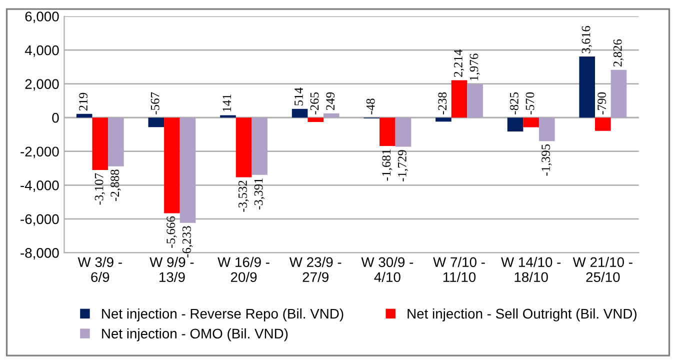  What do you see at coordinates (514, 103) in the screenshot?
I see `data-label: -825` at bounding box center [514, 103].